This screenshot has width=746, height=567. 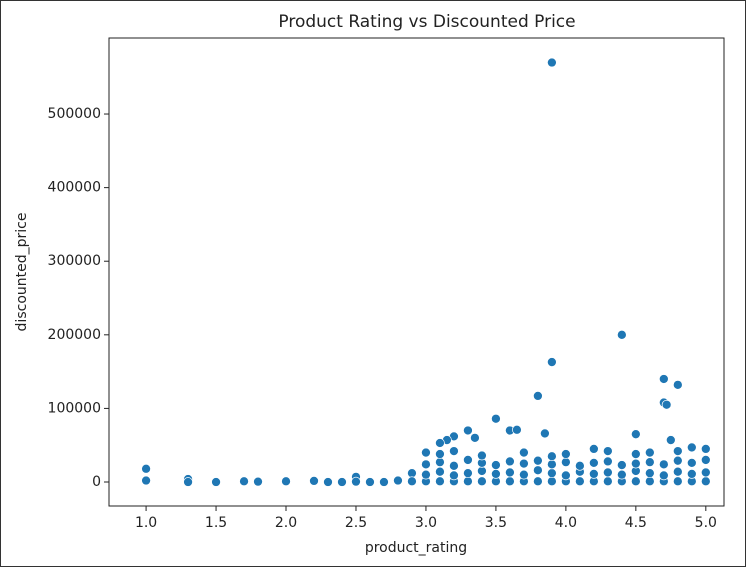 I want to click on chart-title: Product Rating vs Discounted Price, so click(x=426, y=22).